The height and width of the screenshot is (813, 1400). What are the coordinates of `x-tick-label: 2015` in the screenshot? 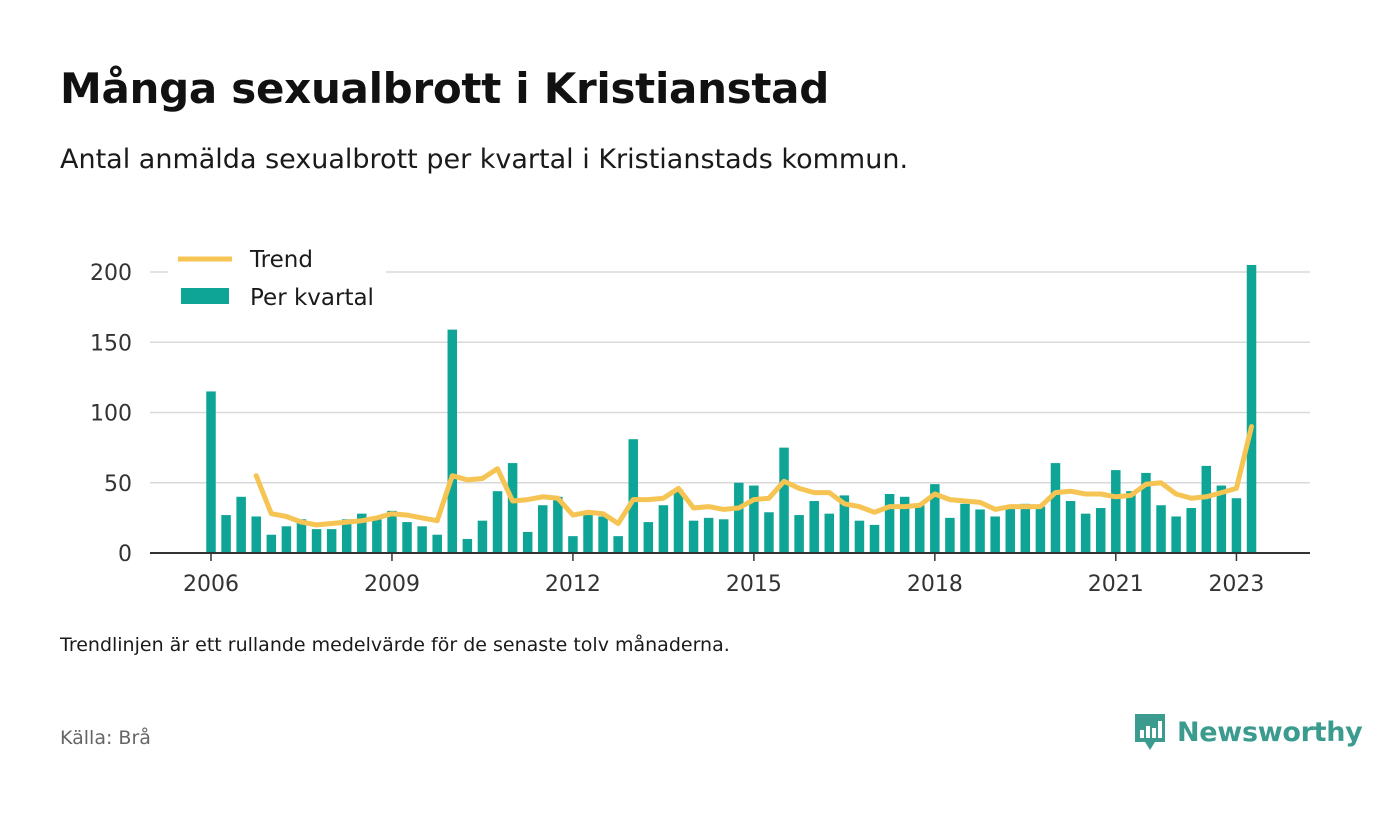 It's located at (754, 584).